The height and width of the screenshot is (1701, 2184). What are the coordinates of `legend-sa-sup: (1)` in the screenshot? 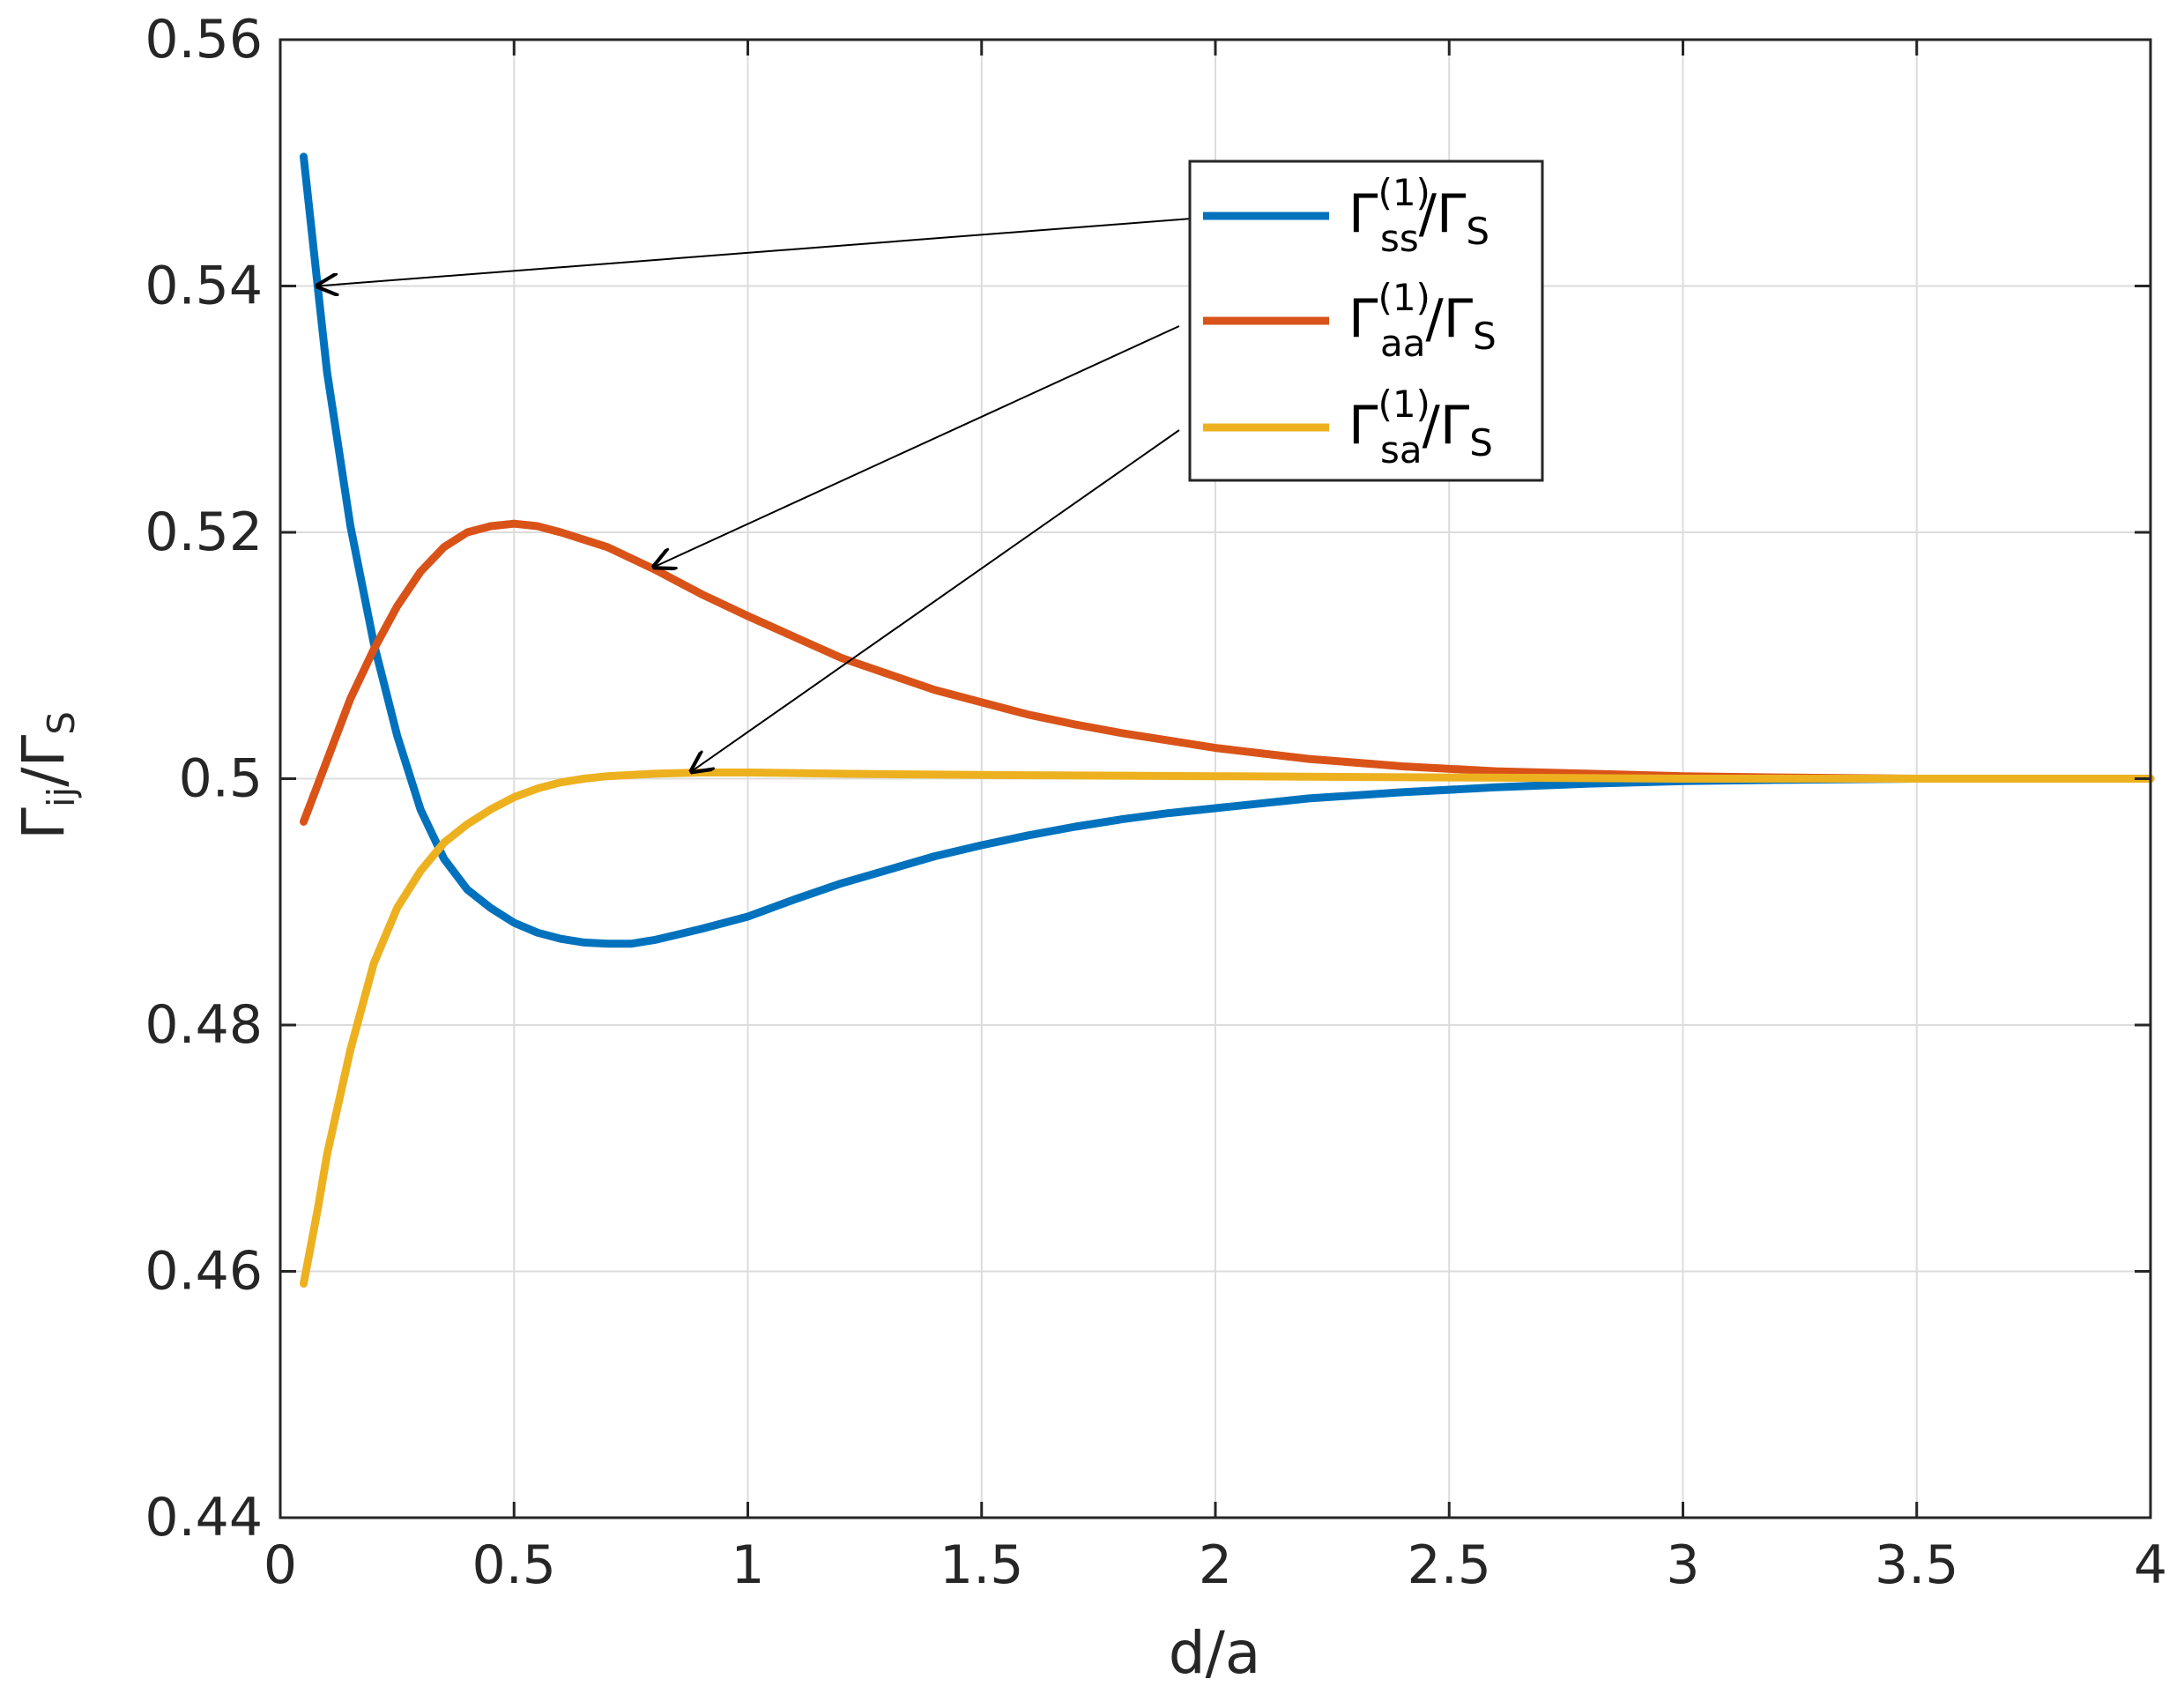 It's located at (1404, 404).